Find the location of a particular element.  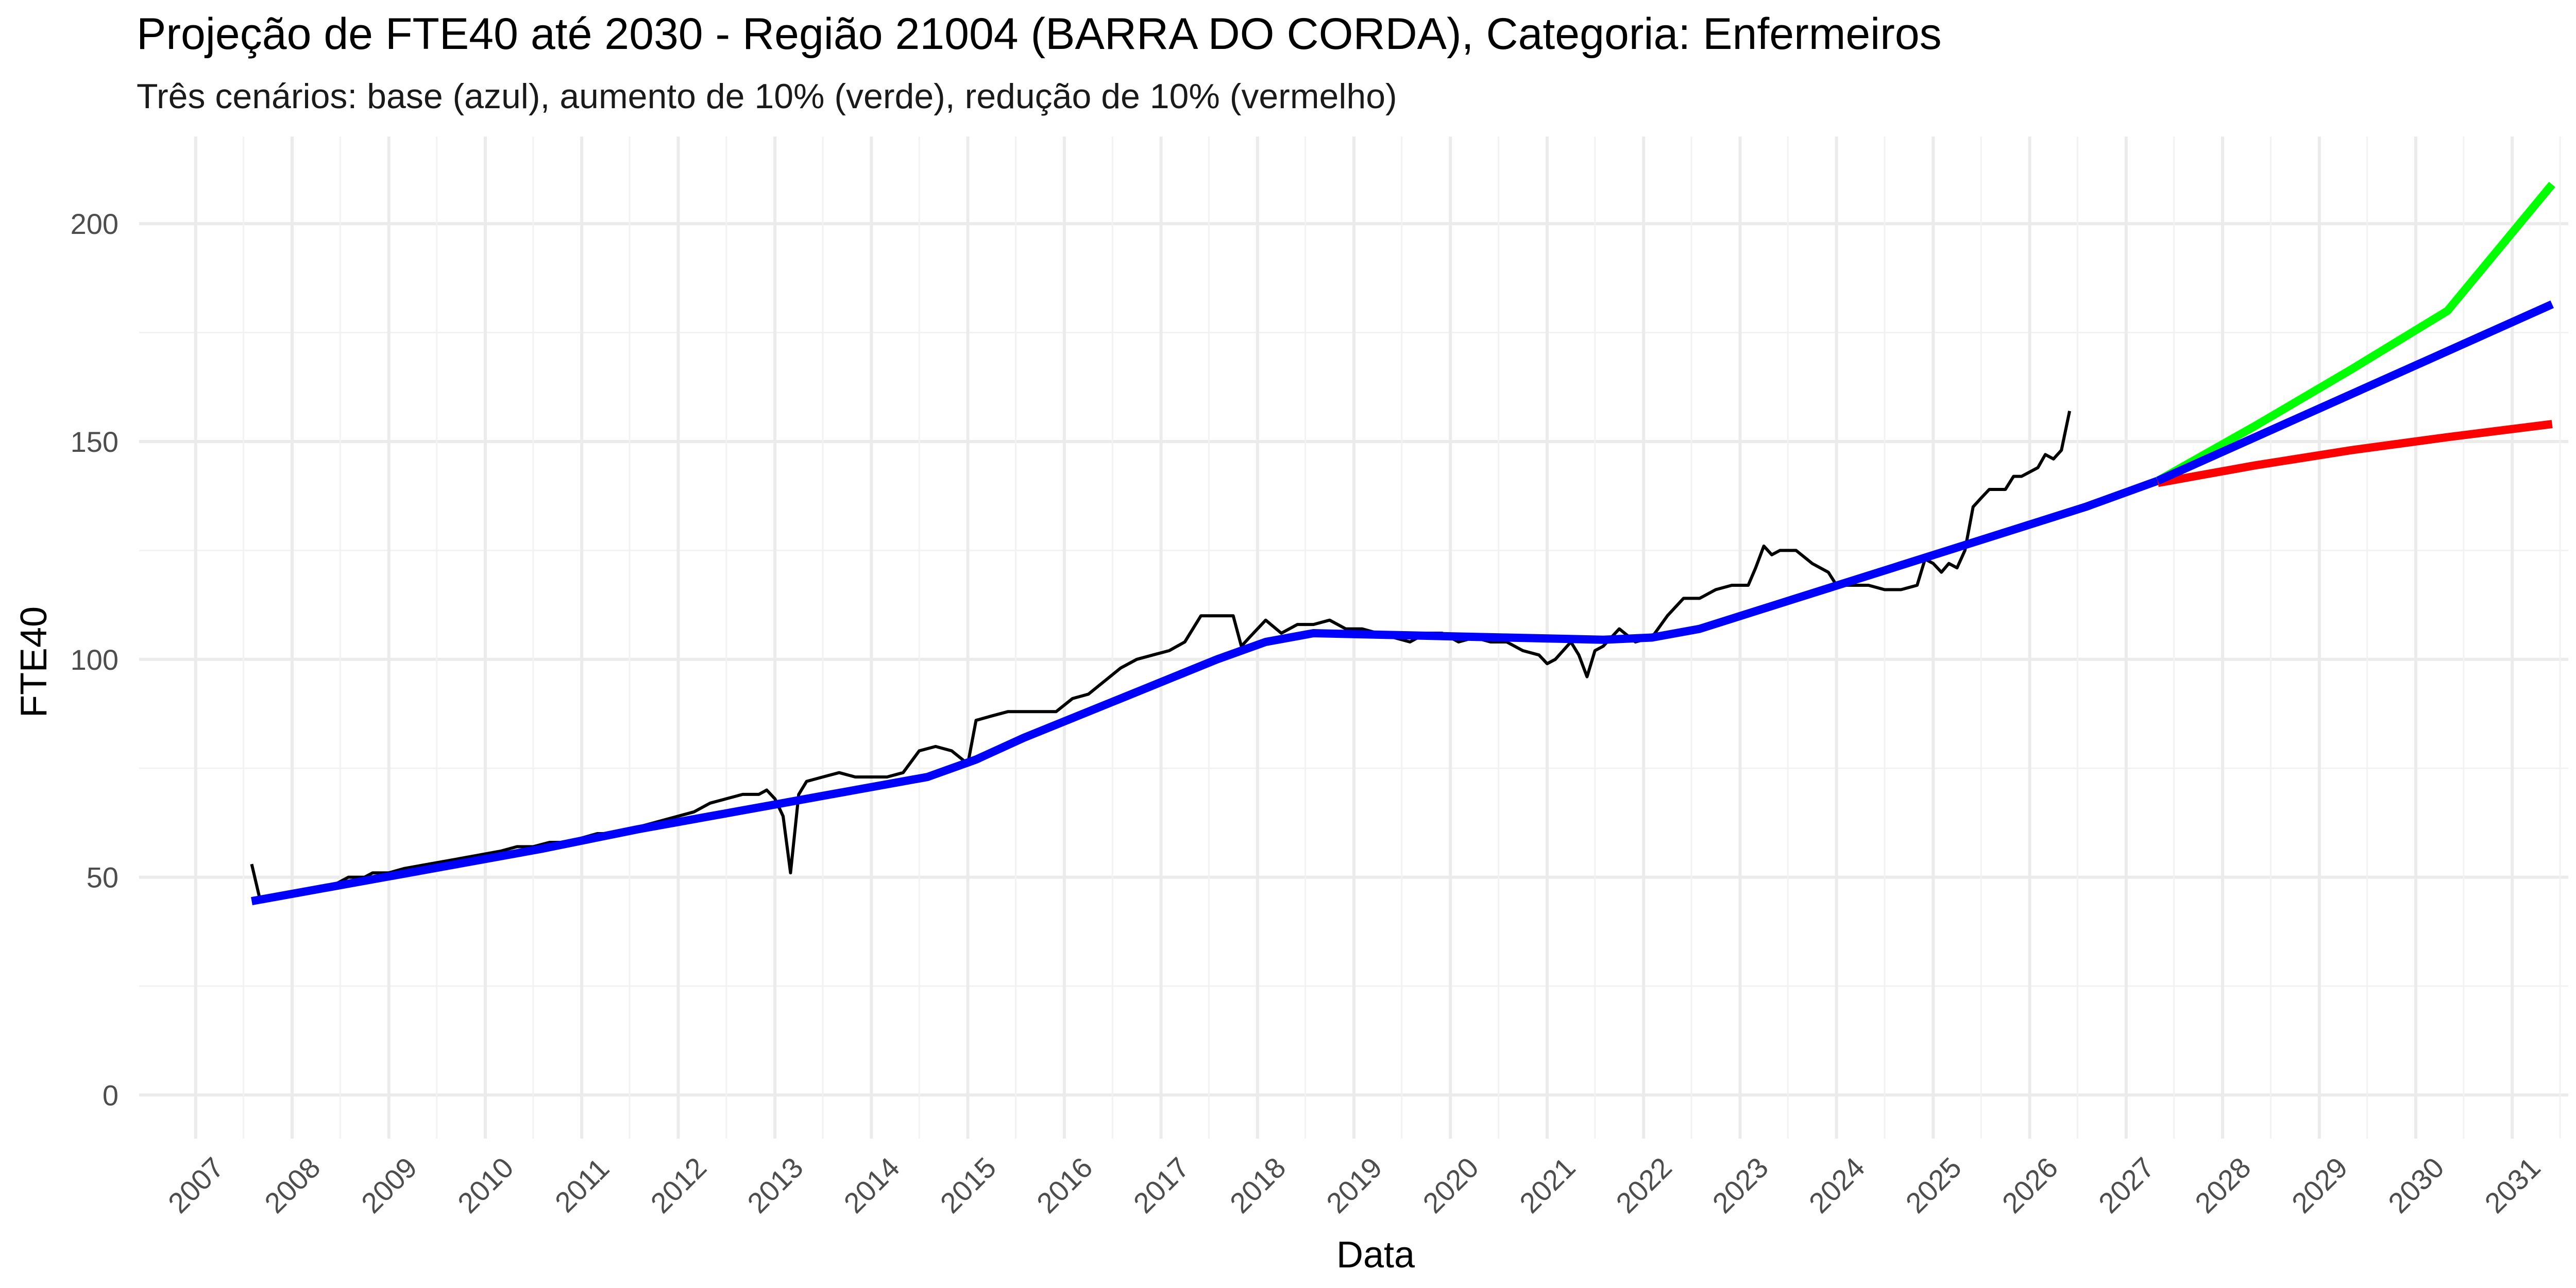

y-axis-ticks: 0 50 100 150 200 is located at coordinates (95, 659).